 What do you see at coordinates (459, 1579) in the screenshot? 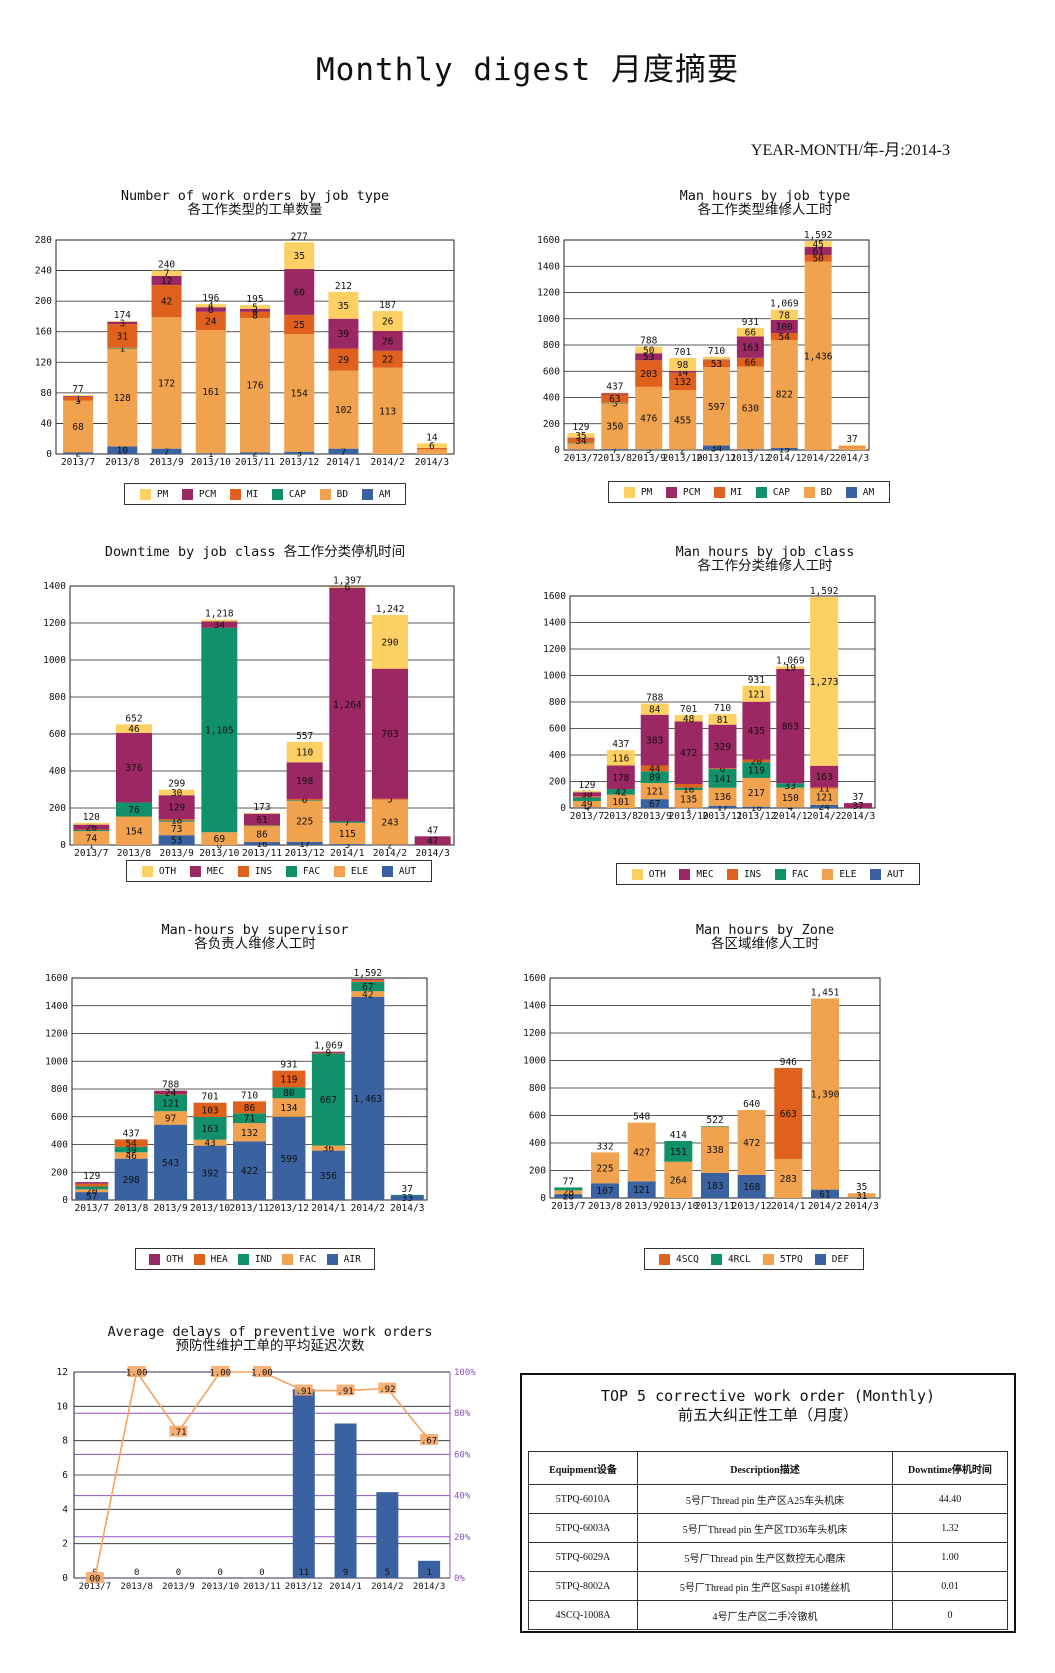
I see `y2-tick-label: 0%` at bounding box center [459, 1579].